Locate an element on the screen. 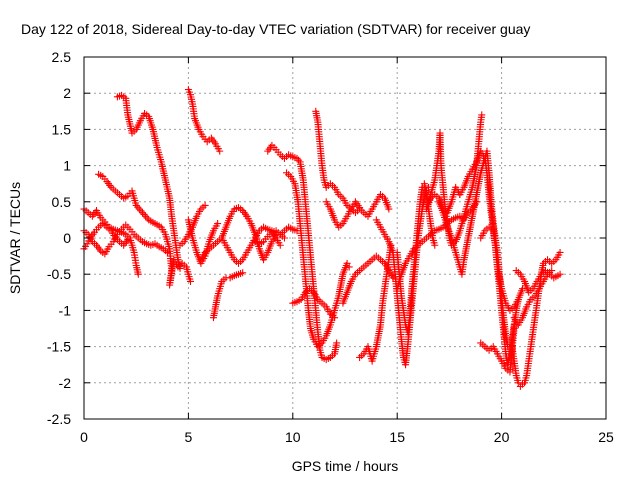 The image size is (640, 480). y-tick-label: 1 is located at coordinates (67, 166).